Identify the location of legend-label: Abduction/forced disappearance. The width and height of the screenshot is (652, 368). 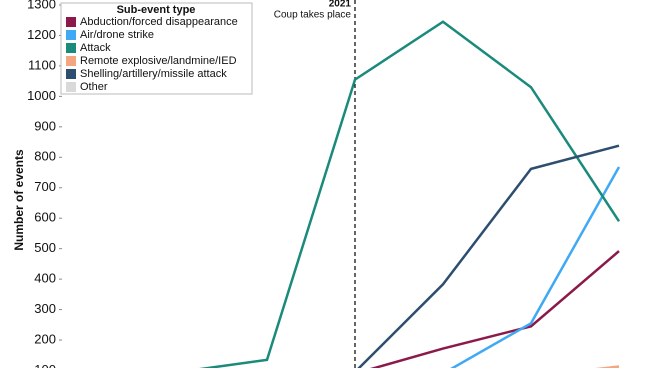
(159, 22).